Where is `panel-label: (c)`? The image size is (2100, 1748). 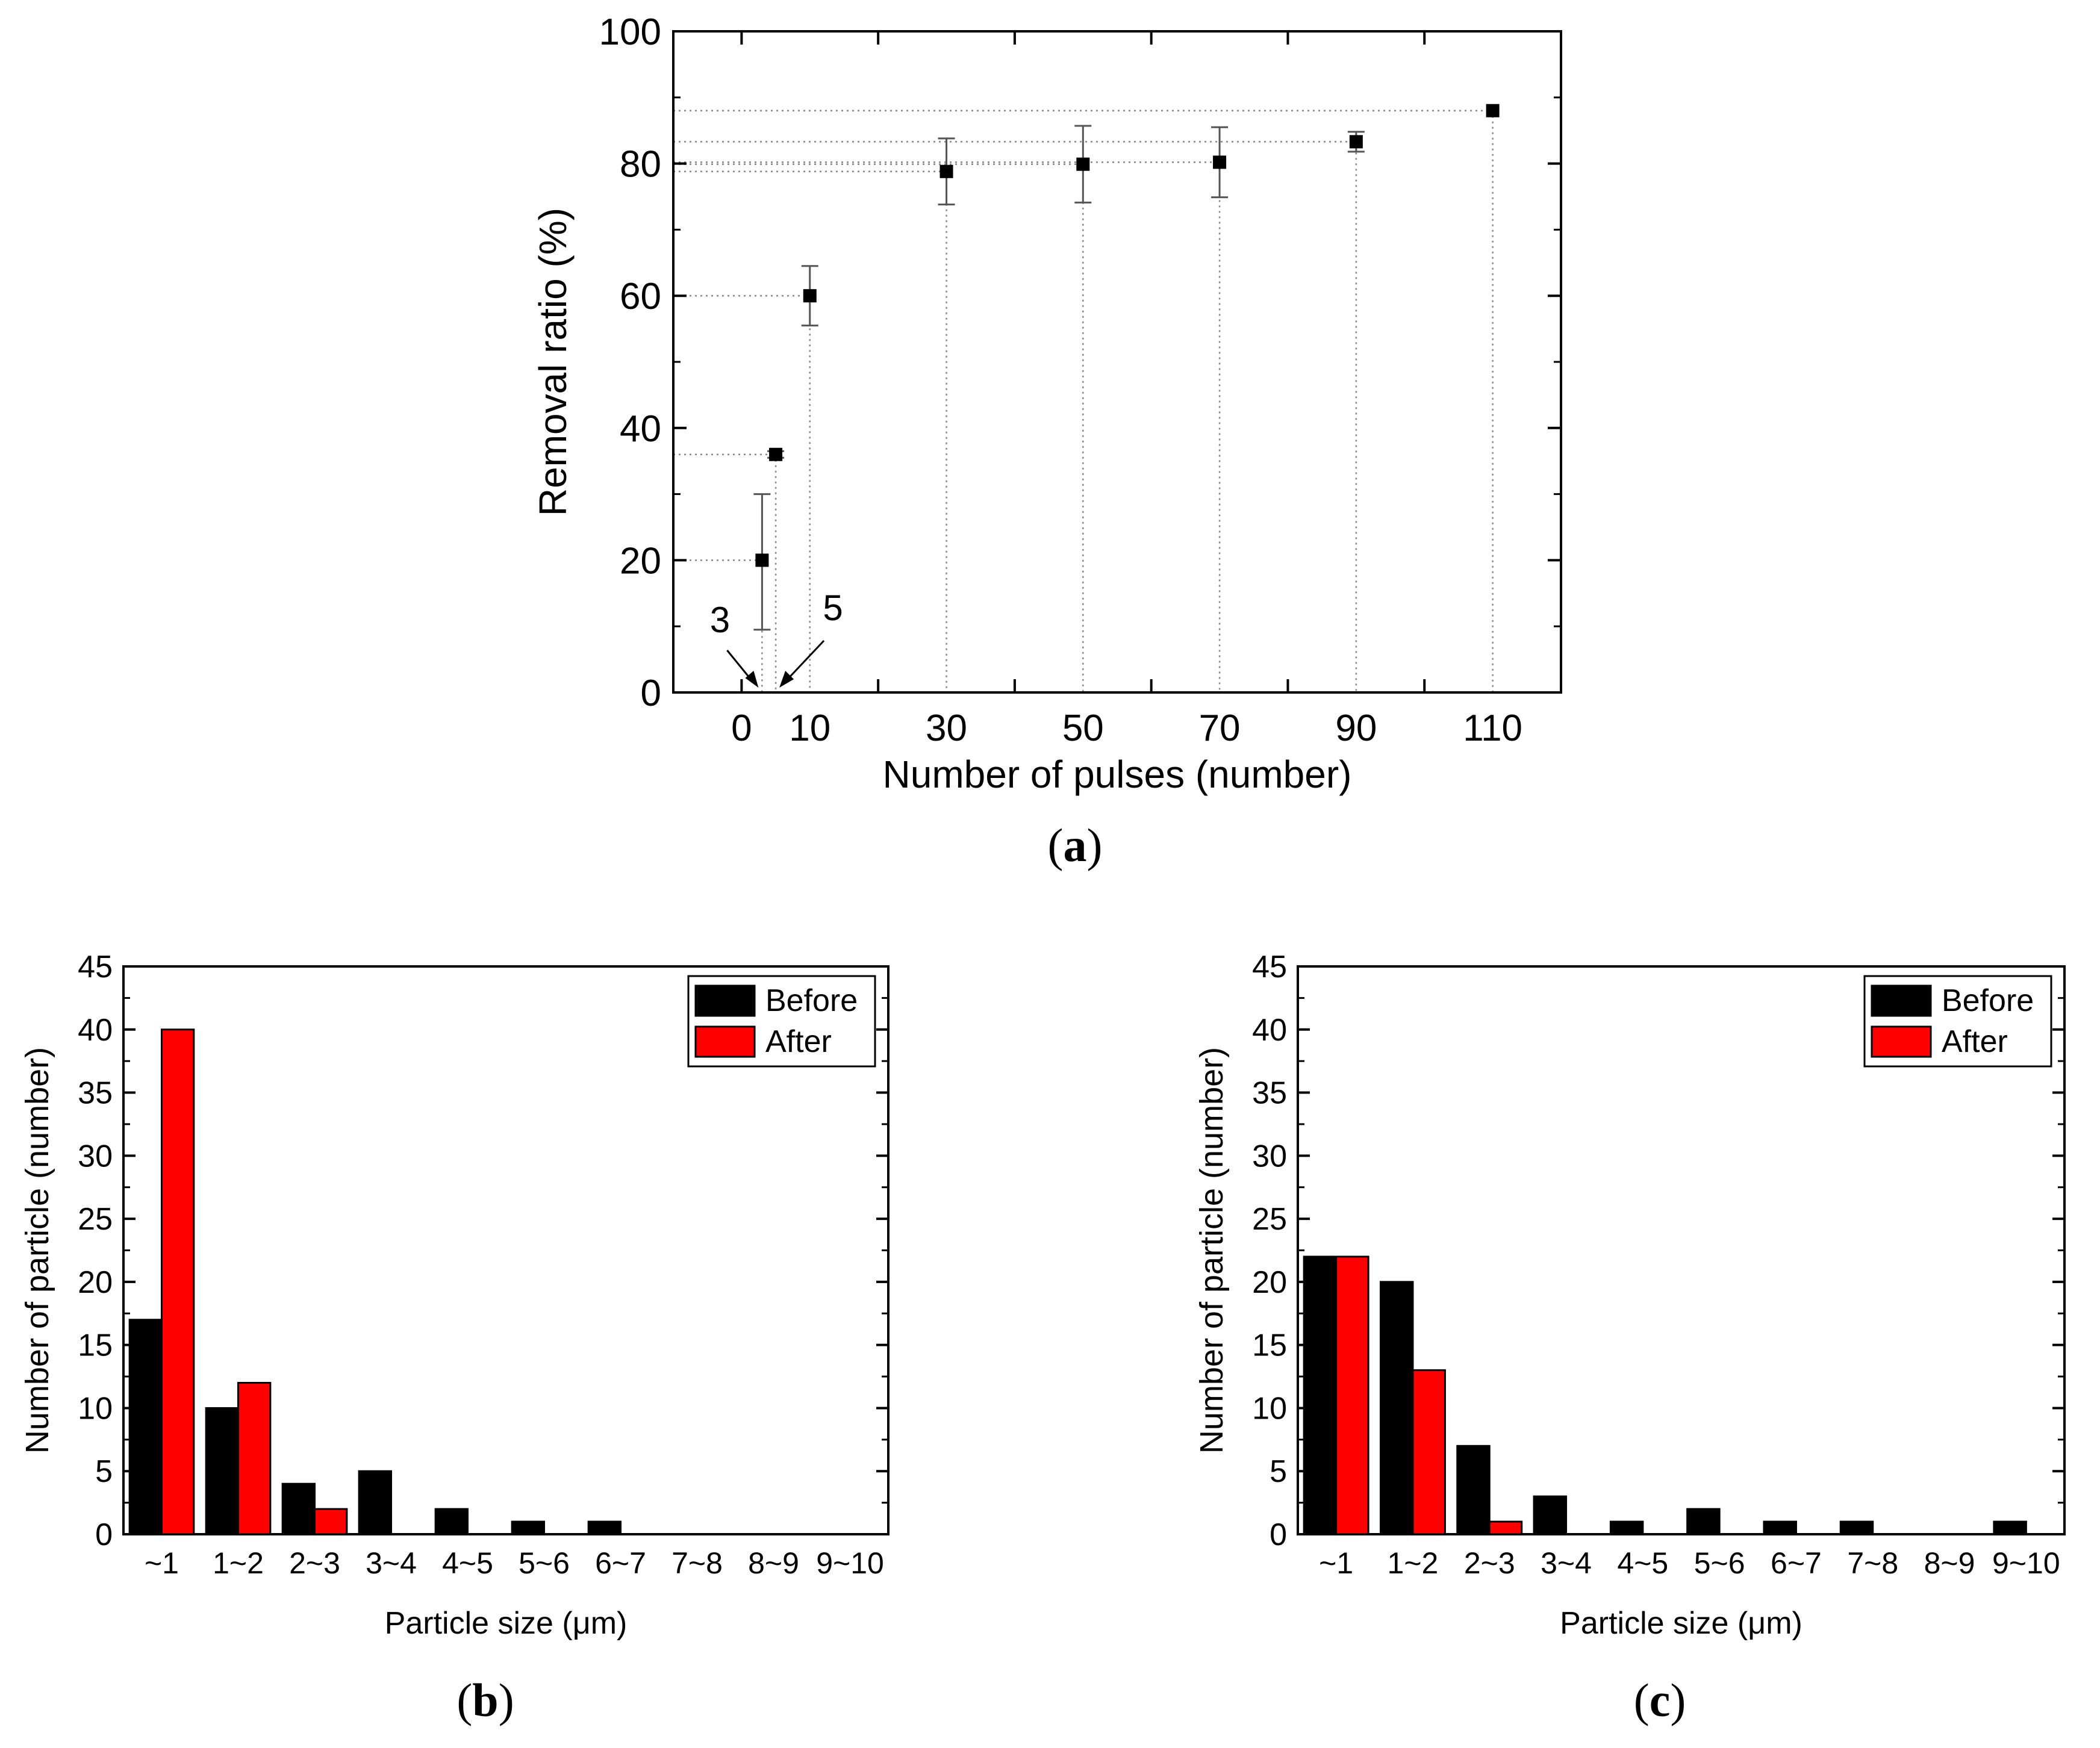 panel-label: (c) is located at coordinates (1660, 1700).